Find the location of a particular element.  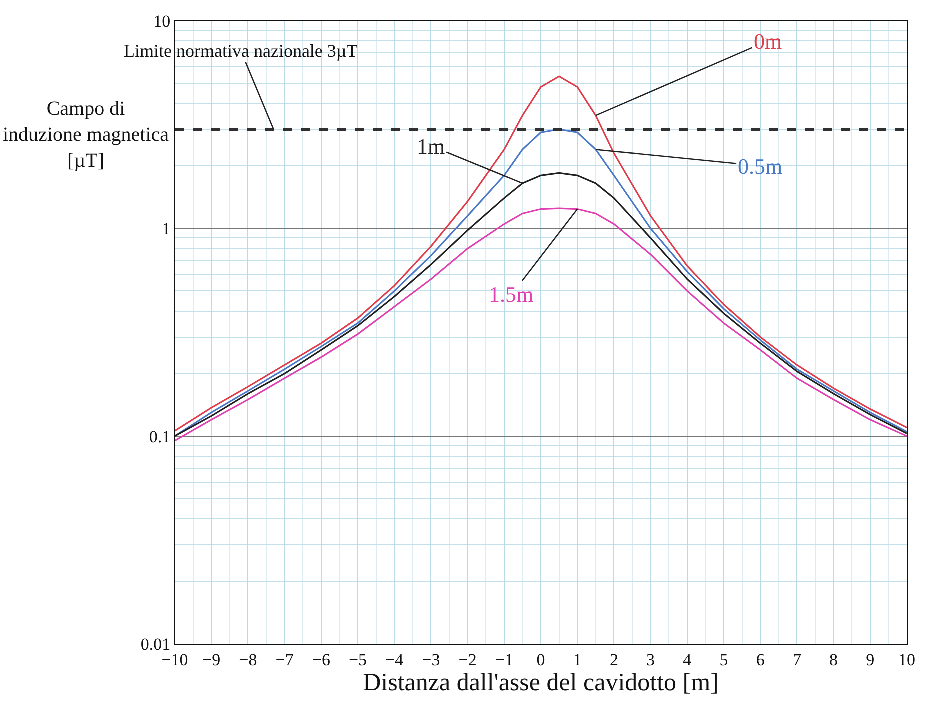

x-tick-label: −6 is located at coordinates (321, 660).